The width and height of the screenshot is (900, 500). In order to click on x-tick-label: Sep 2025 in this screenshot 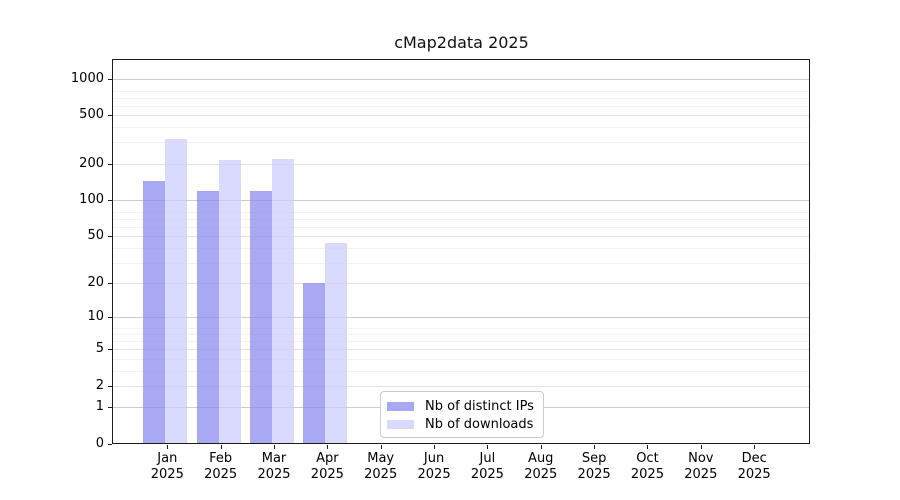, I will do `click(594, 467)`.